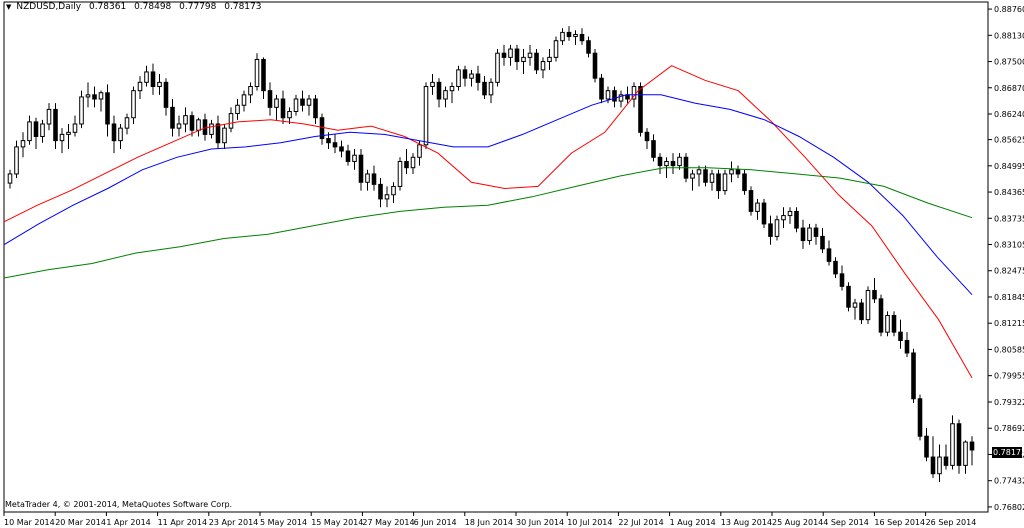  What do you see at coordinates (1009, 114) in the screenshot?
I see `y-tick-label: 0.86240` at bounding box center [1009, 114].